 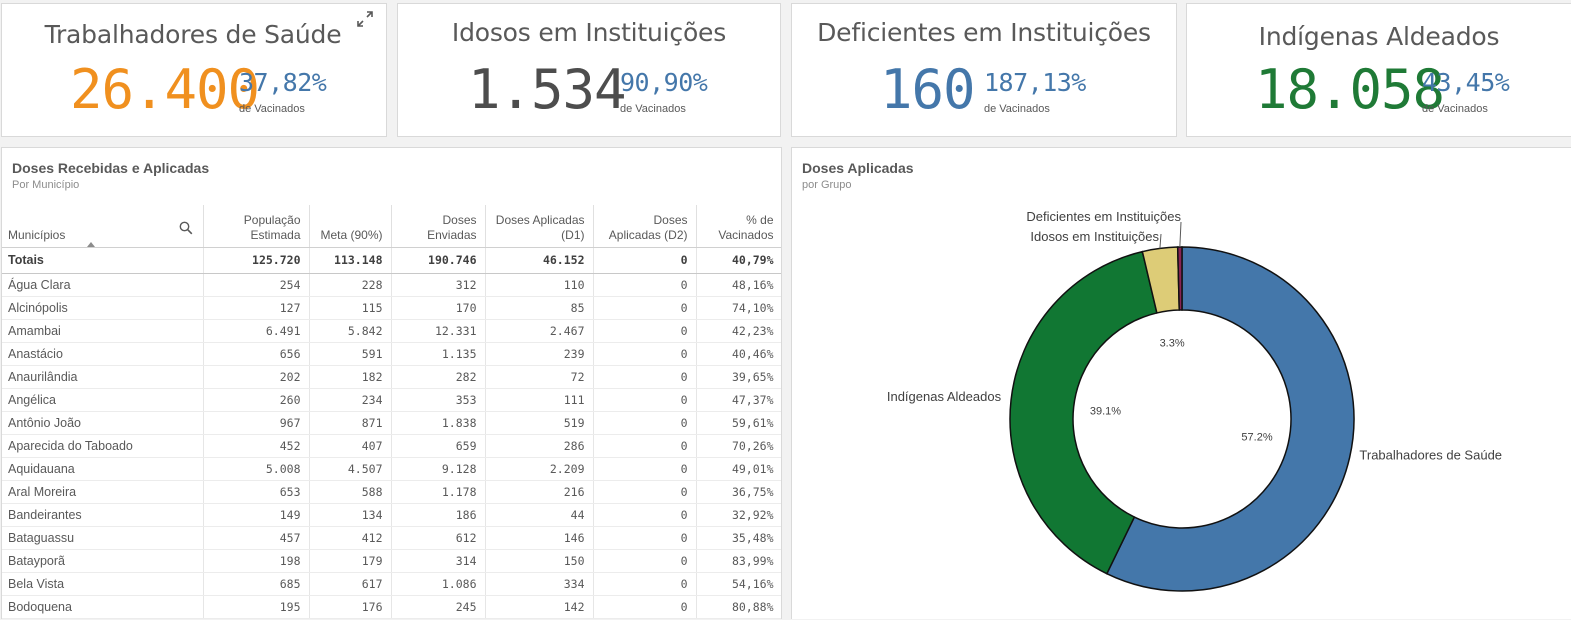 I want to click on cell-value: 54,16%, so click(x=738, y=584).